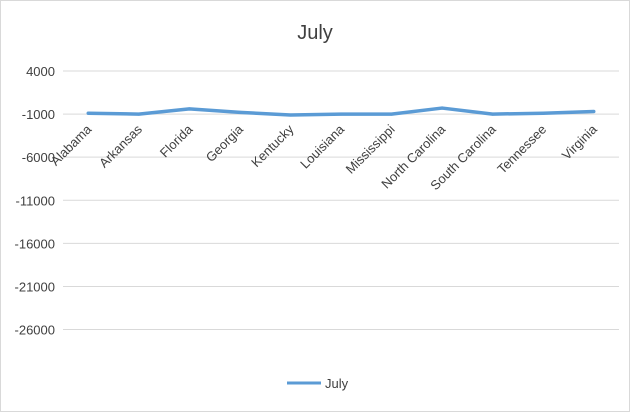  I want to click on y-tick-label: -16000, so click(35, 243).